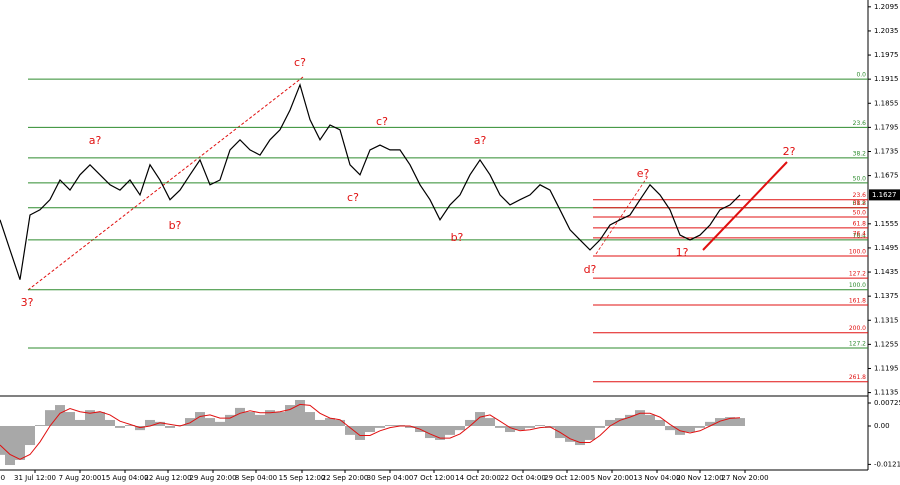  I want to click on x-tick-label: 29 Aug 20:00, so click(212, 478).